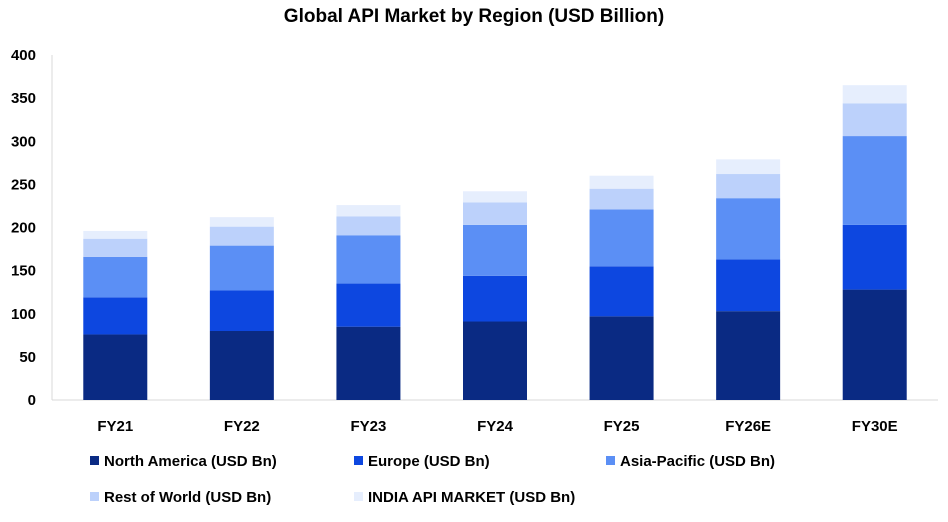  Describe the element at coordinates (697, 461) in the screenshot. I see `legend-label: Asia-Pacific (USD Bn)` at that location.